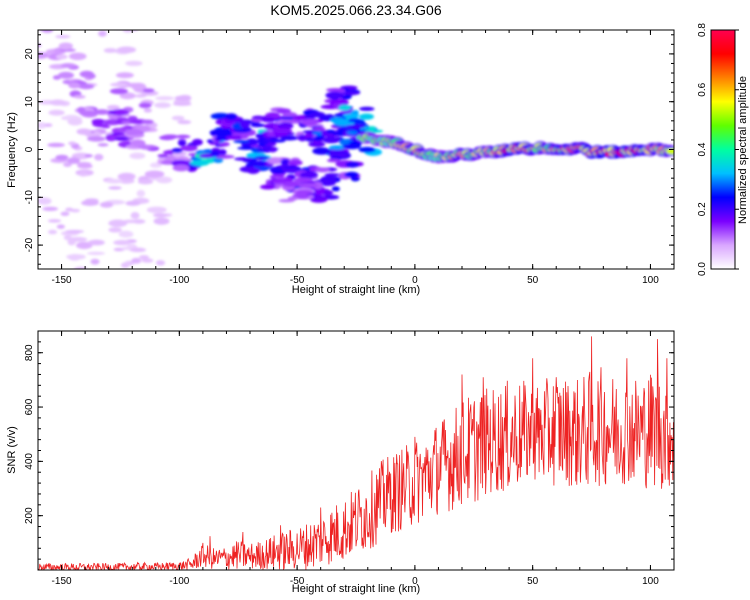 The image size is (750, 600). I want to click on x-tick-label: 0, so click(415, 280).